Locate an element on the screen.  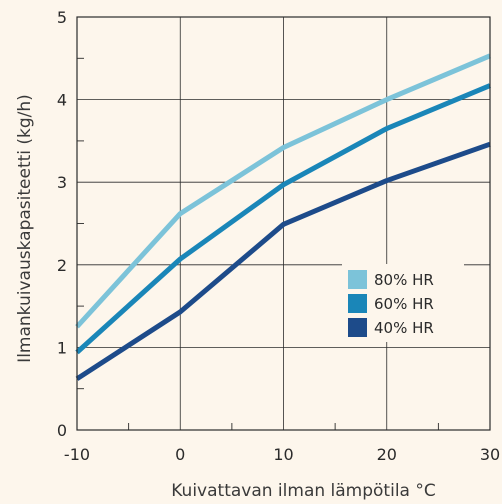
legend: 80% HR 60% HR 40% HR is located at coordinates (403, 303).